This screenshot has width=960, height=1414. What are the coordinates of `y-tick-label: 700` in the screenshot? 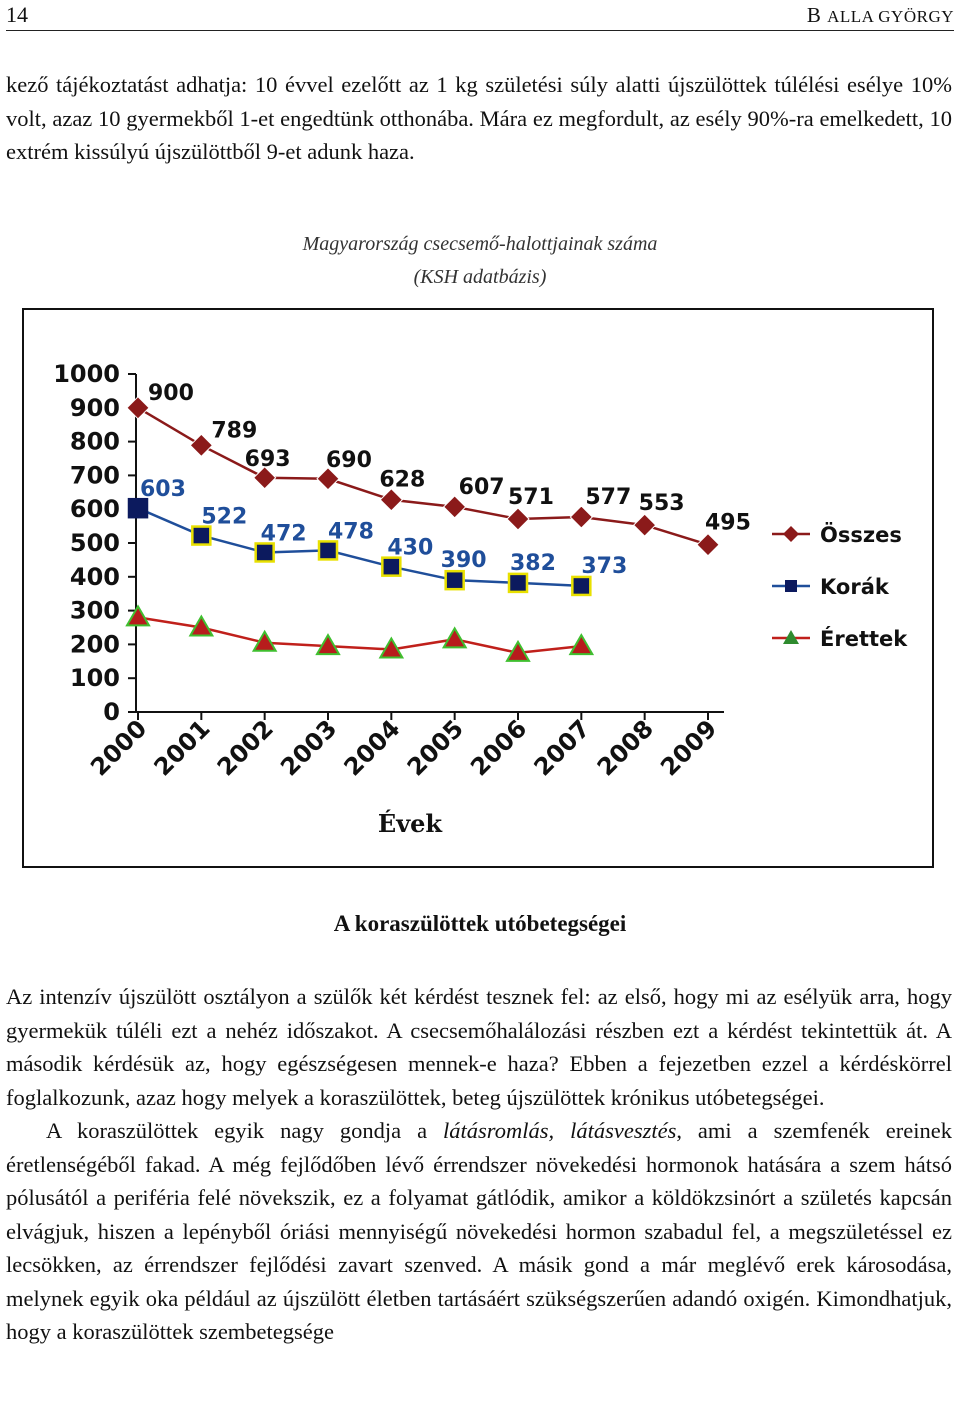 It's located at (95, 475).